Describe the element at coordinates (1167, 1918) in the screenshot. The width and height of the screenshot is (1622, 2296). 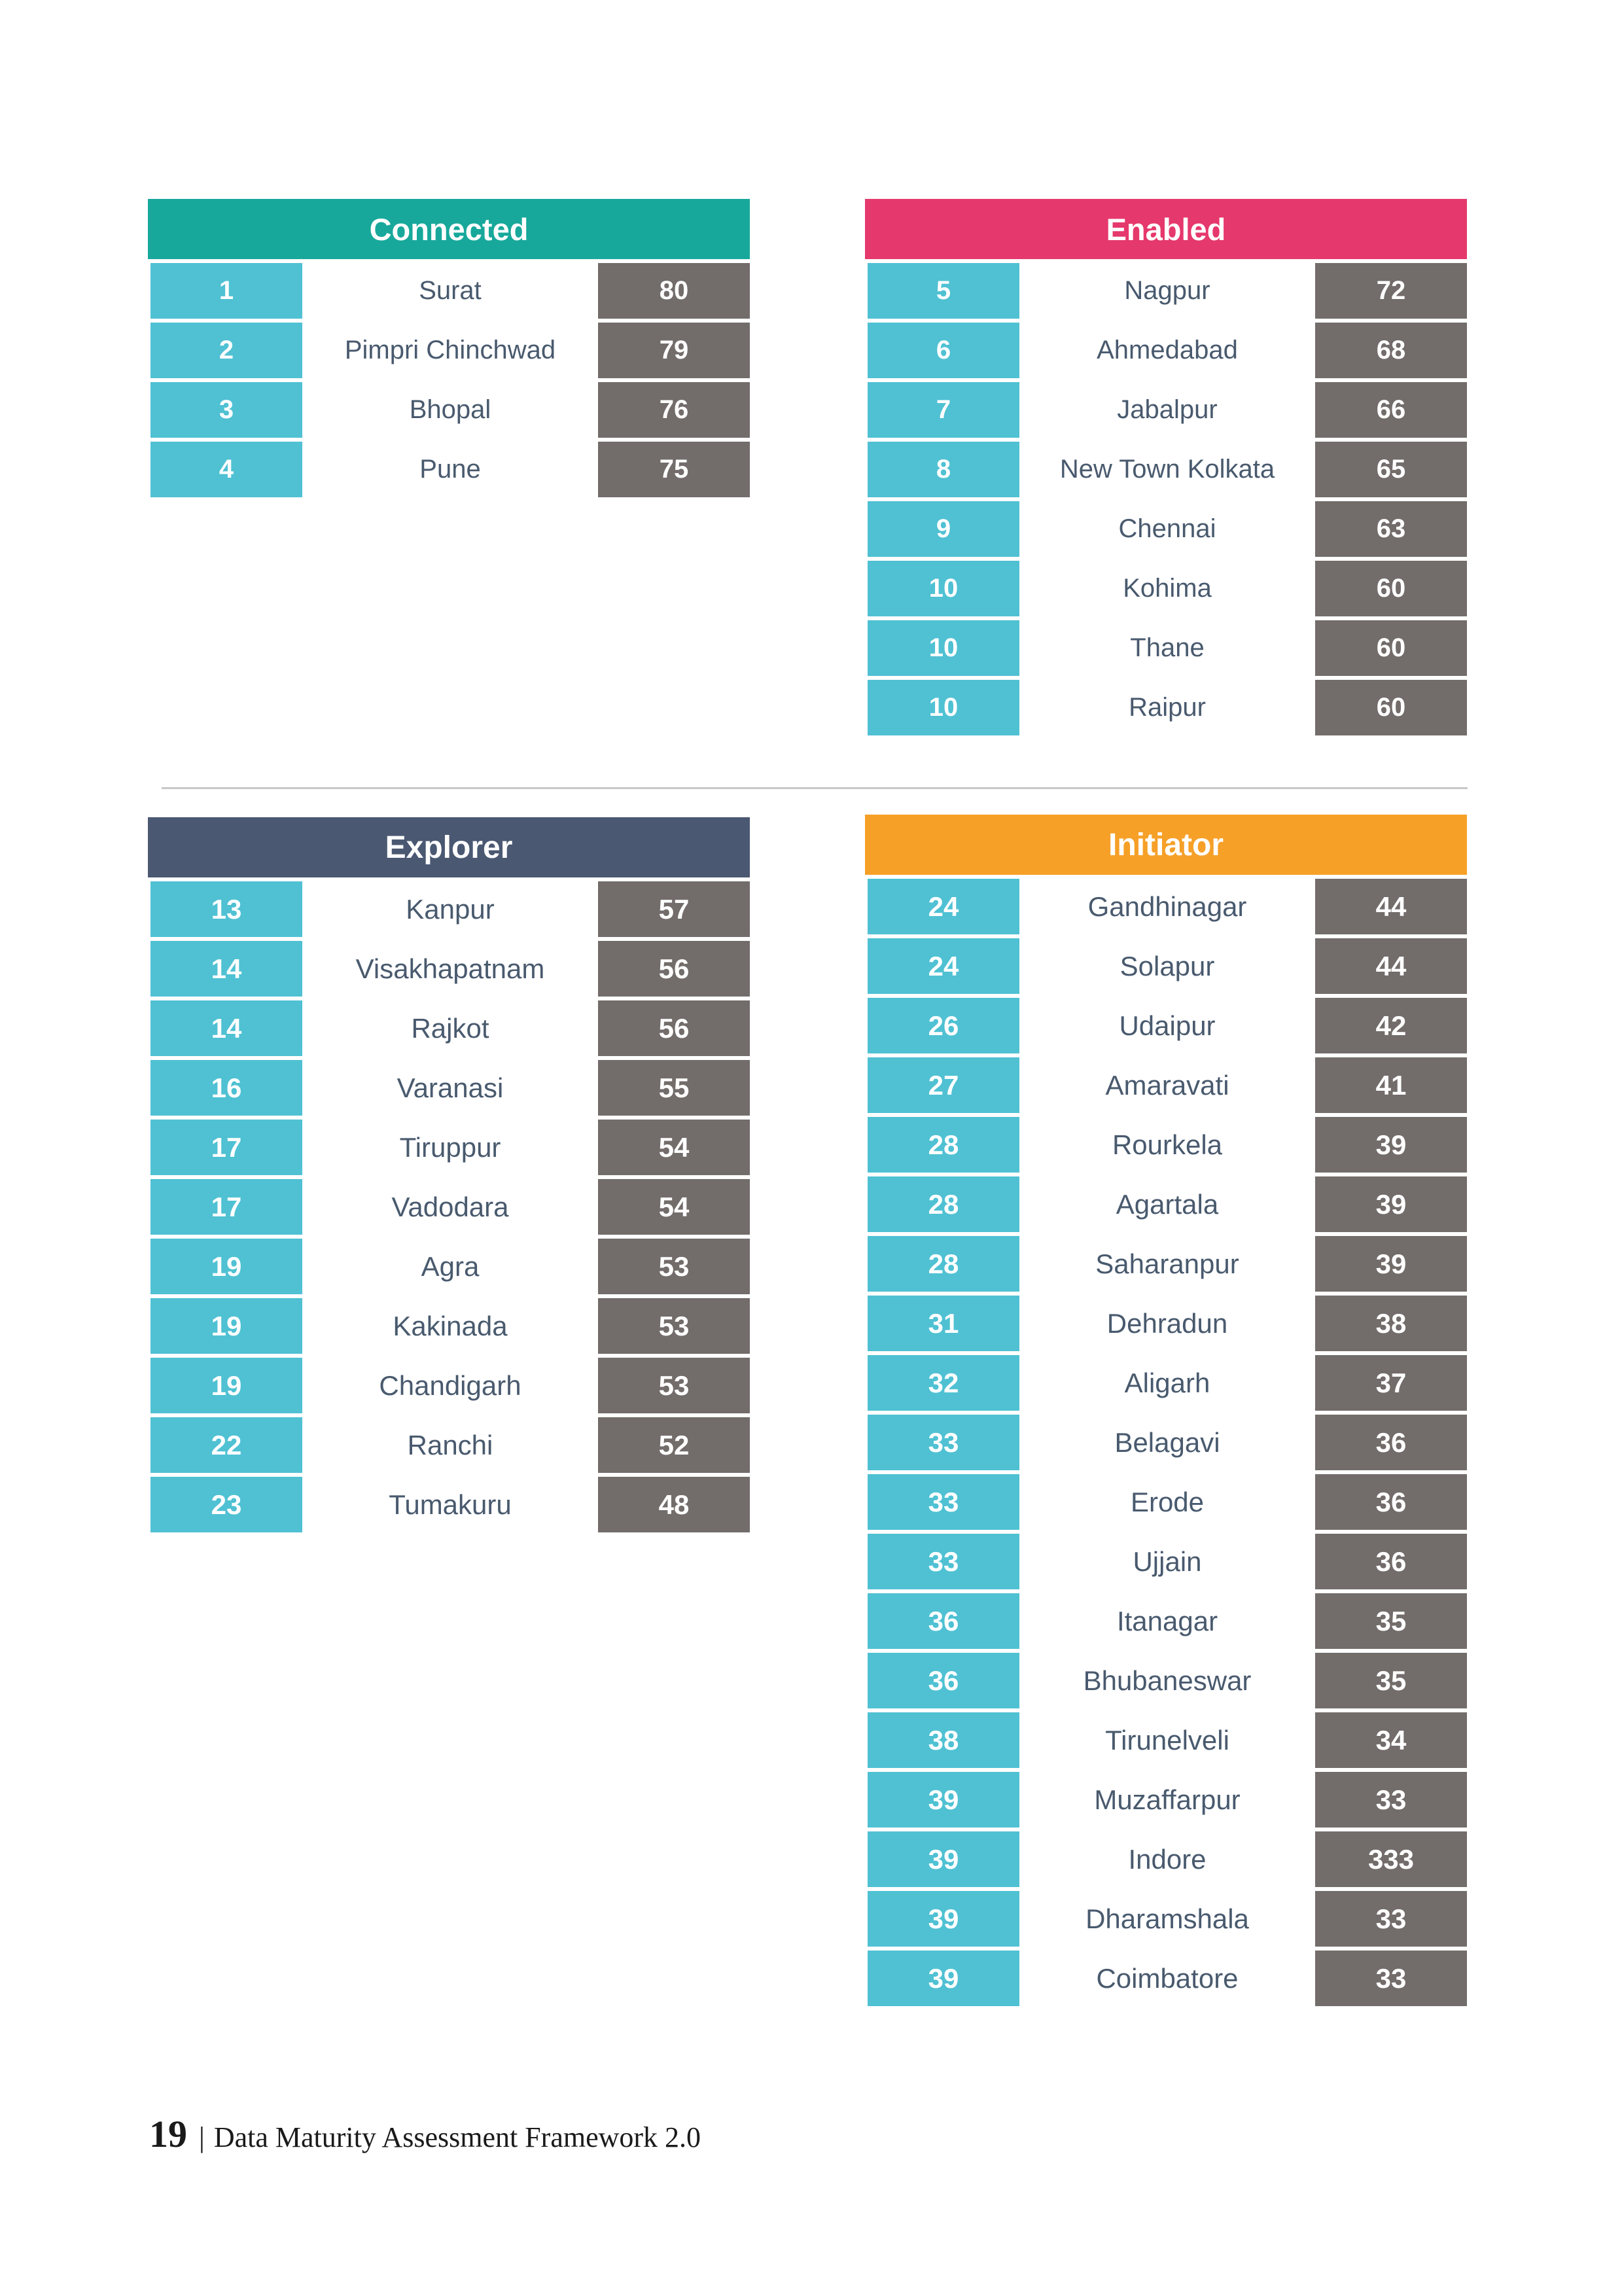
I see `city-cell: Dharamshala` at that location.